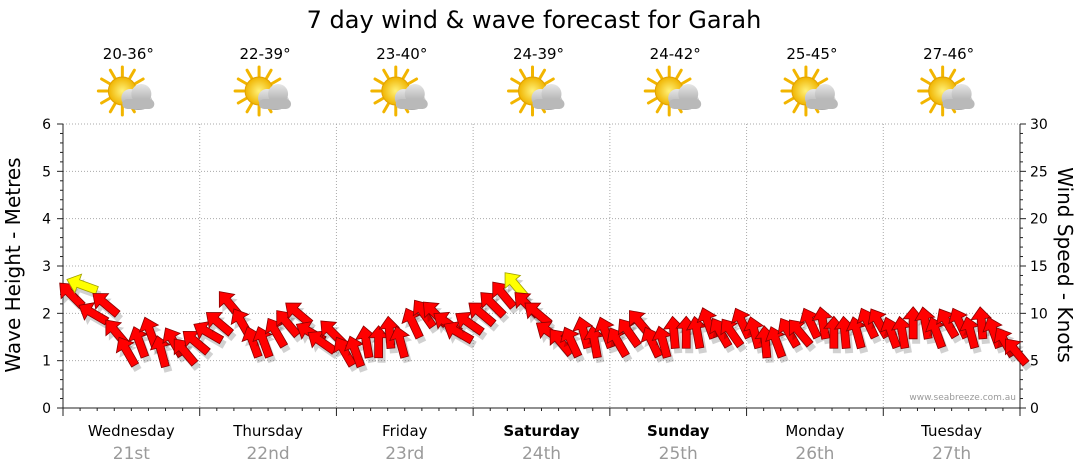  Describe the element at coordinates (46, 362) in the screenshot. I see `y-tick-label-left: 1` at that location.